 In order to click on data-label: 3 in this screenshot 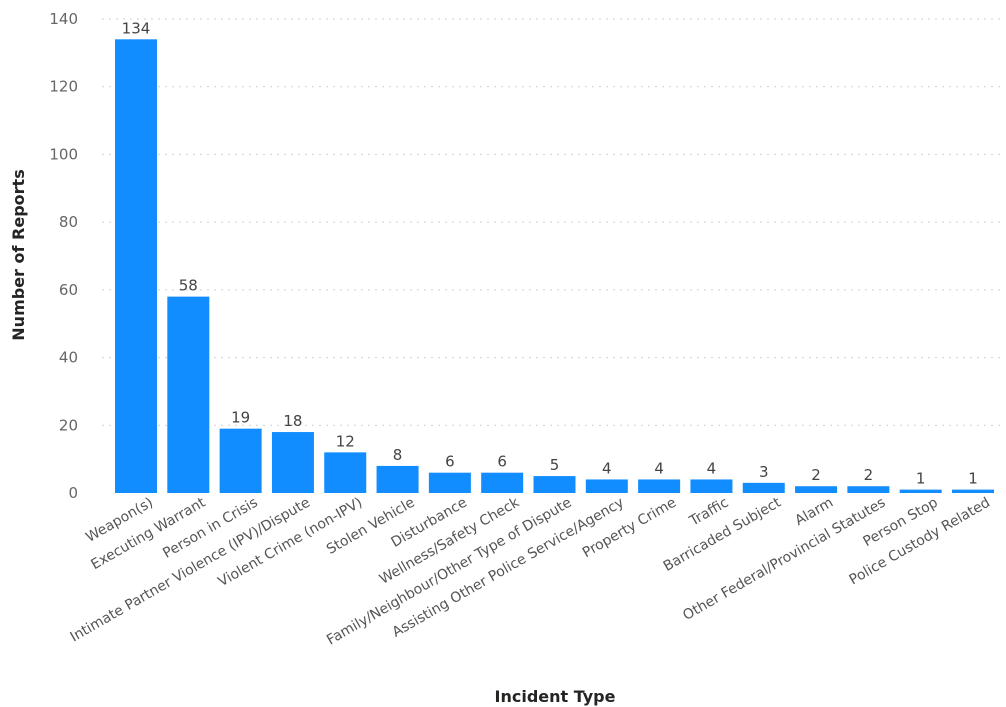, I will do `click(764, 472)`.